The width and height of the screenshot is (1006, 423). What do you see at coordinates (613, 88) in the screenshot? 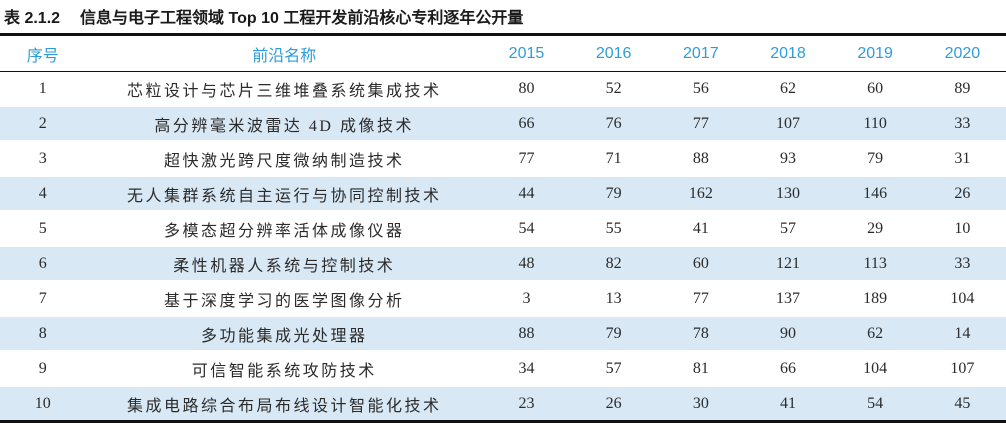
I see `value-cell-2016: 52` at bounding box center [613, 88].